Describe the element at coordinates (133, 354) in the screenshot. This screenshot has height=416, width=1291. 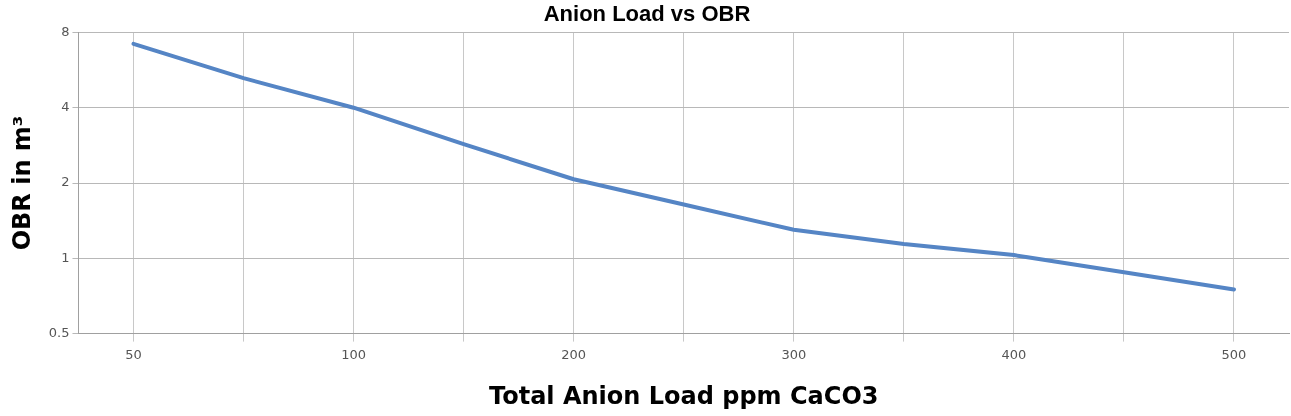
I see `x-tick-label: 50` at that location.